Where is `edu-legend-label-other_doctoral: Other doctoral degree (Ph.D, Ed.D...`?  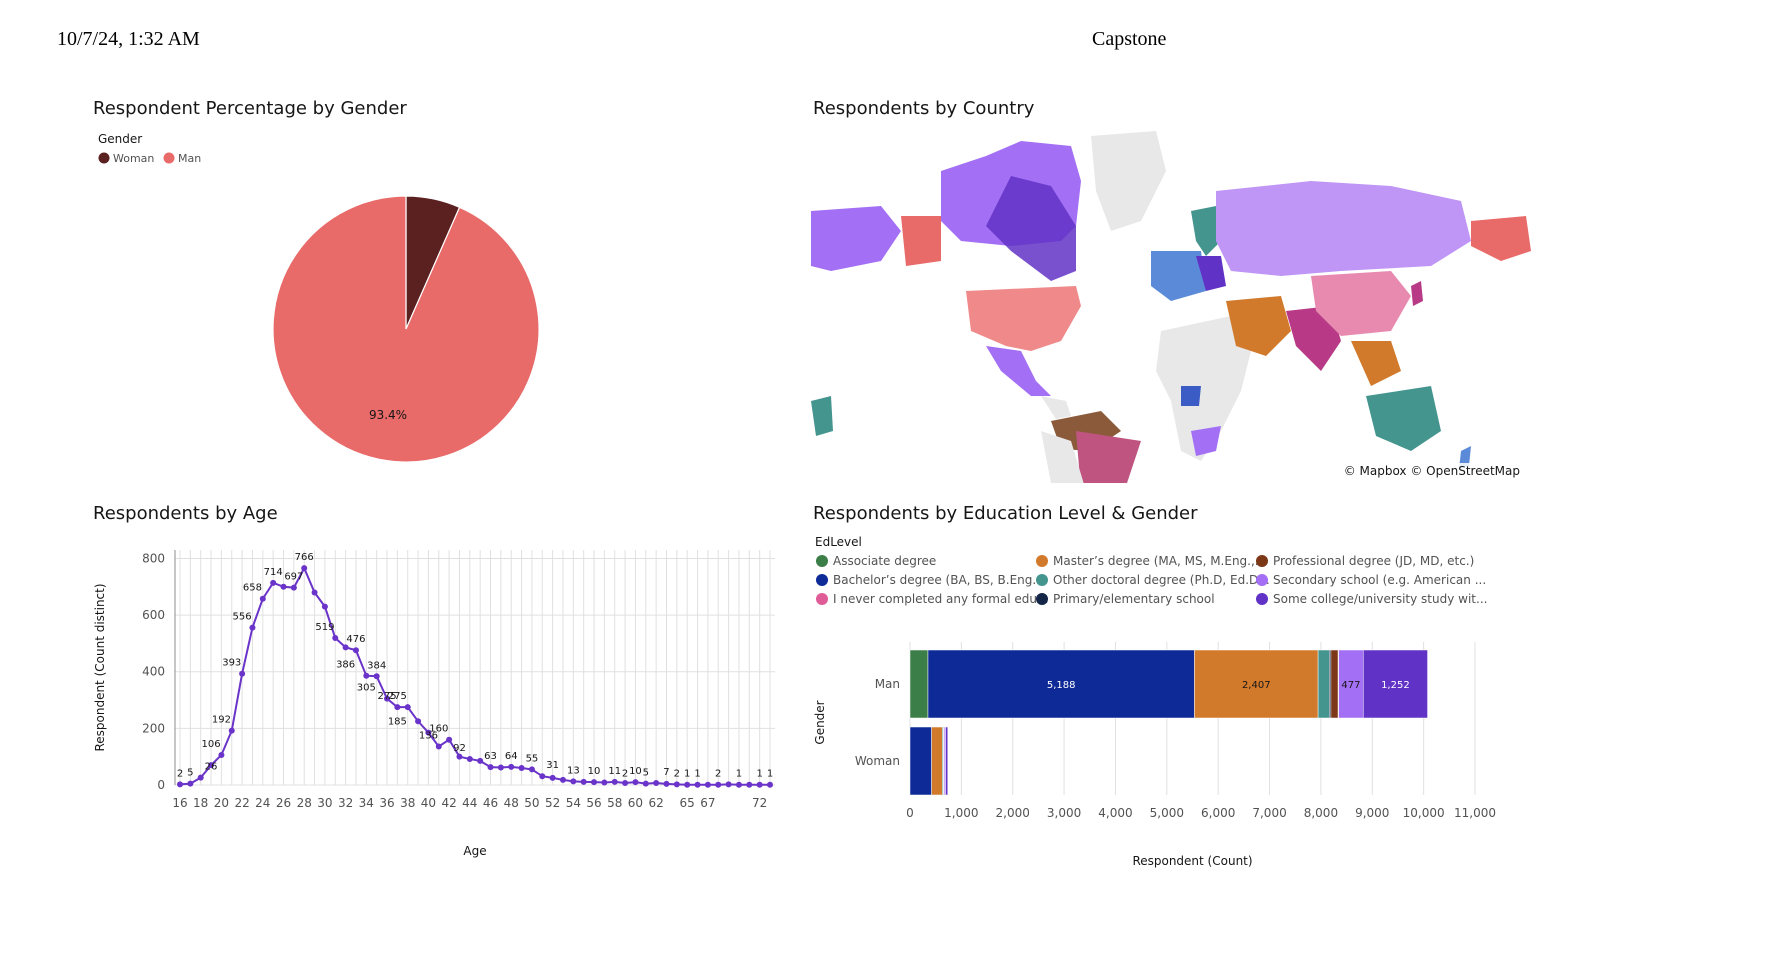 edu-legend-label-other_doctoral: Other doctoral degree (Ph.D, Ed.D... is located at coordinates (1161, 580).